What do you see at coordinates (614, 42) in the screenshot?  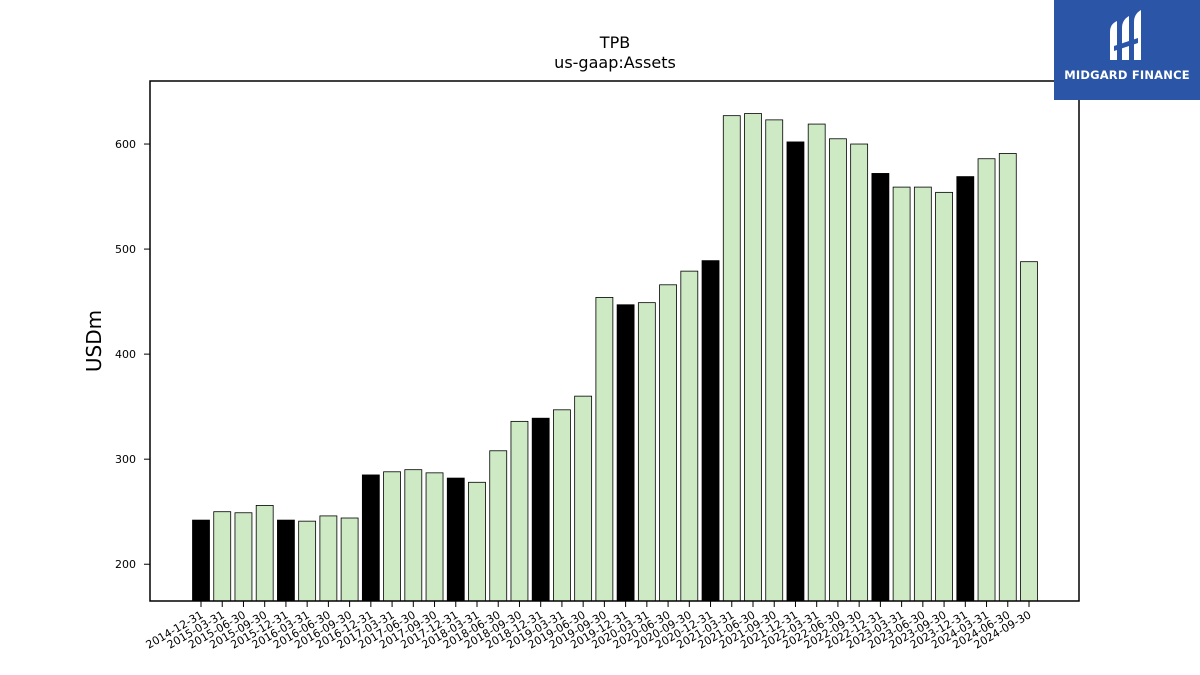 I see `chart-title: TPB` at bounding box center [614, 42].